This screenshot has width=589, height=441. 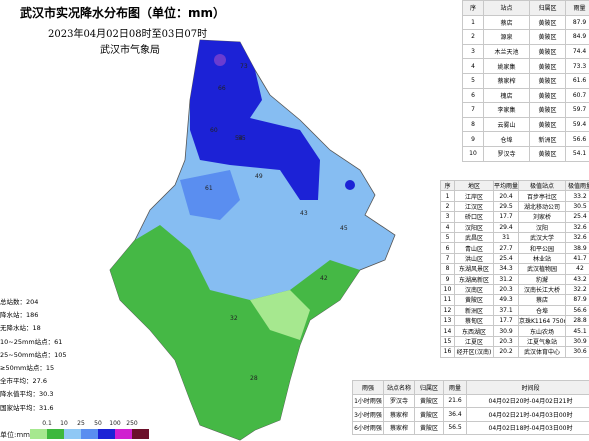 I want to click on cell: 8, so click(x=447, y=269).